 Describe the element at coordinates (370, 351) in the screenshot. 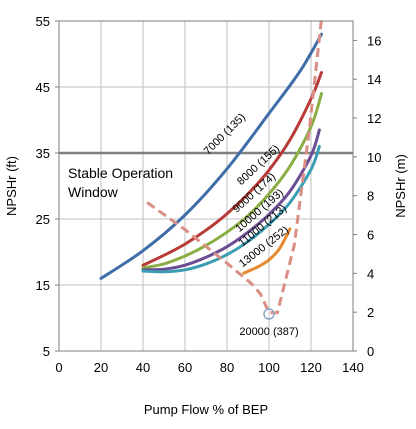

I see `y-right-tick-label: 0` at that location.